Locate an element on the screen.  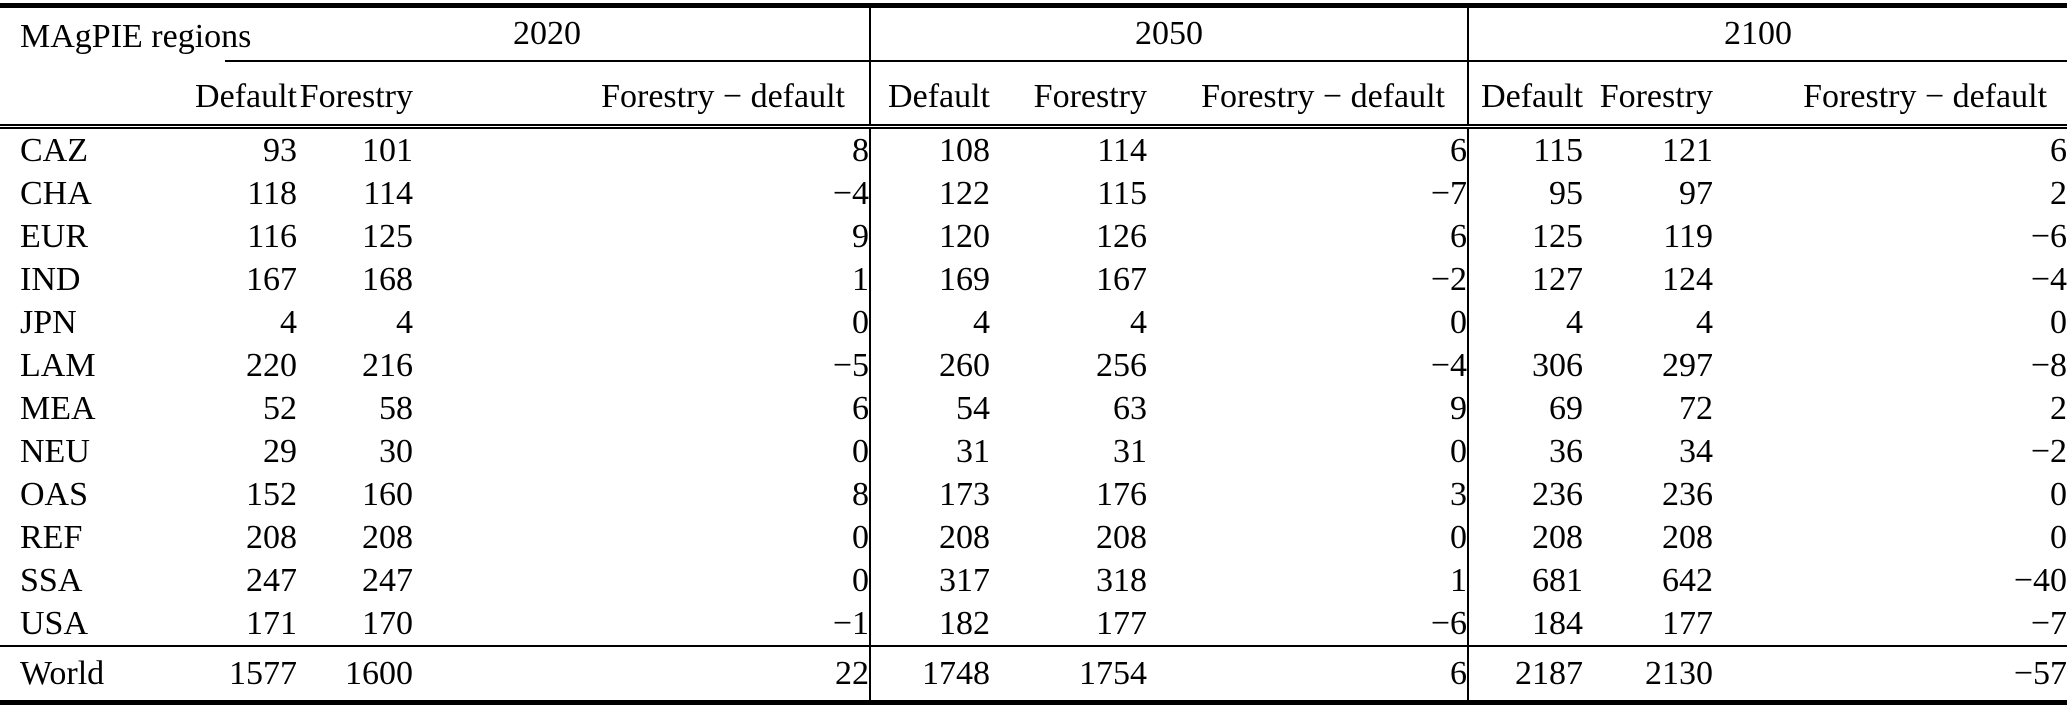
region-cell: IND is located at coordinates (50, 279).